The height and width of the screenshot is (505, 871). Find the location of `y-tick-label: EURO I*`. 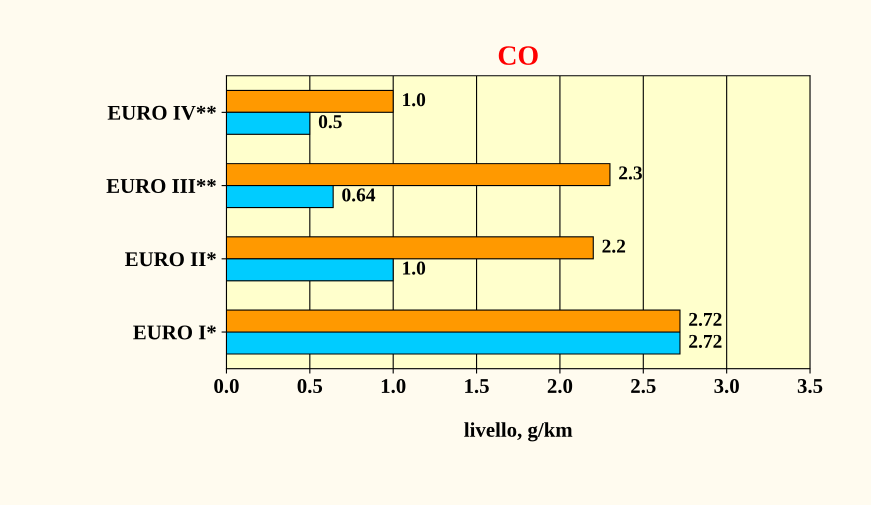

y-tick-label: EURO I* is located at coordinates (174, 332).